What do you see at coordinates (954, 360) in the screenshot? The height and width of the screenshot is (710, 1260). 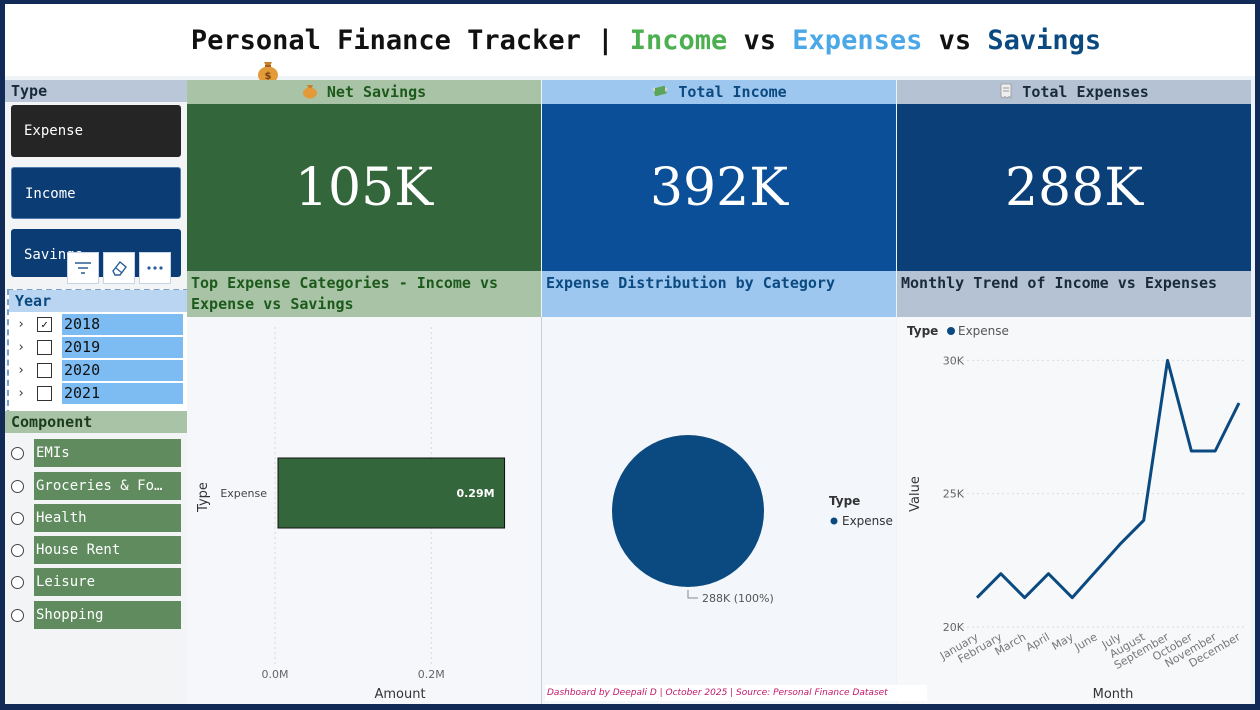 I see `y-tick-label: 30K` at bounding box center [954, 360].